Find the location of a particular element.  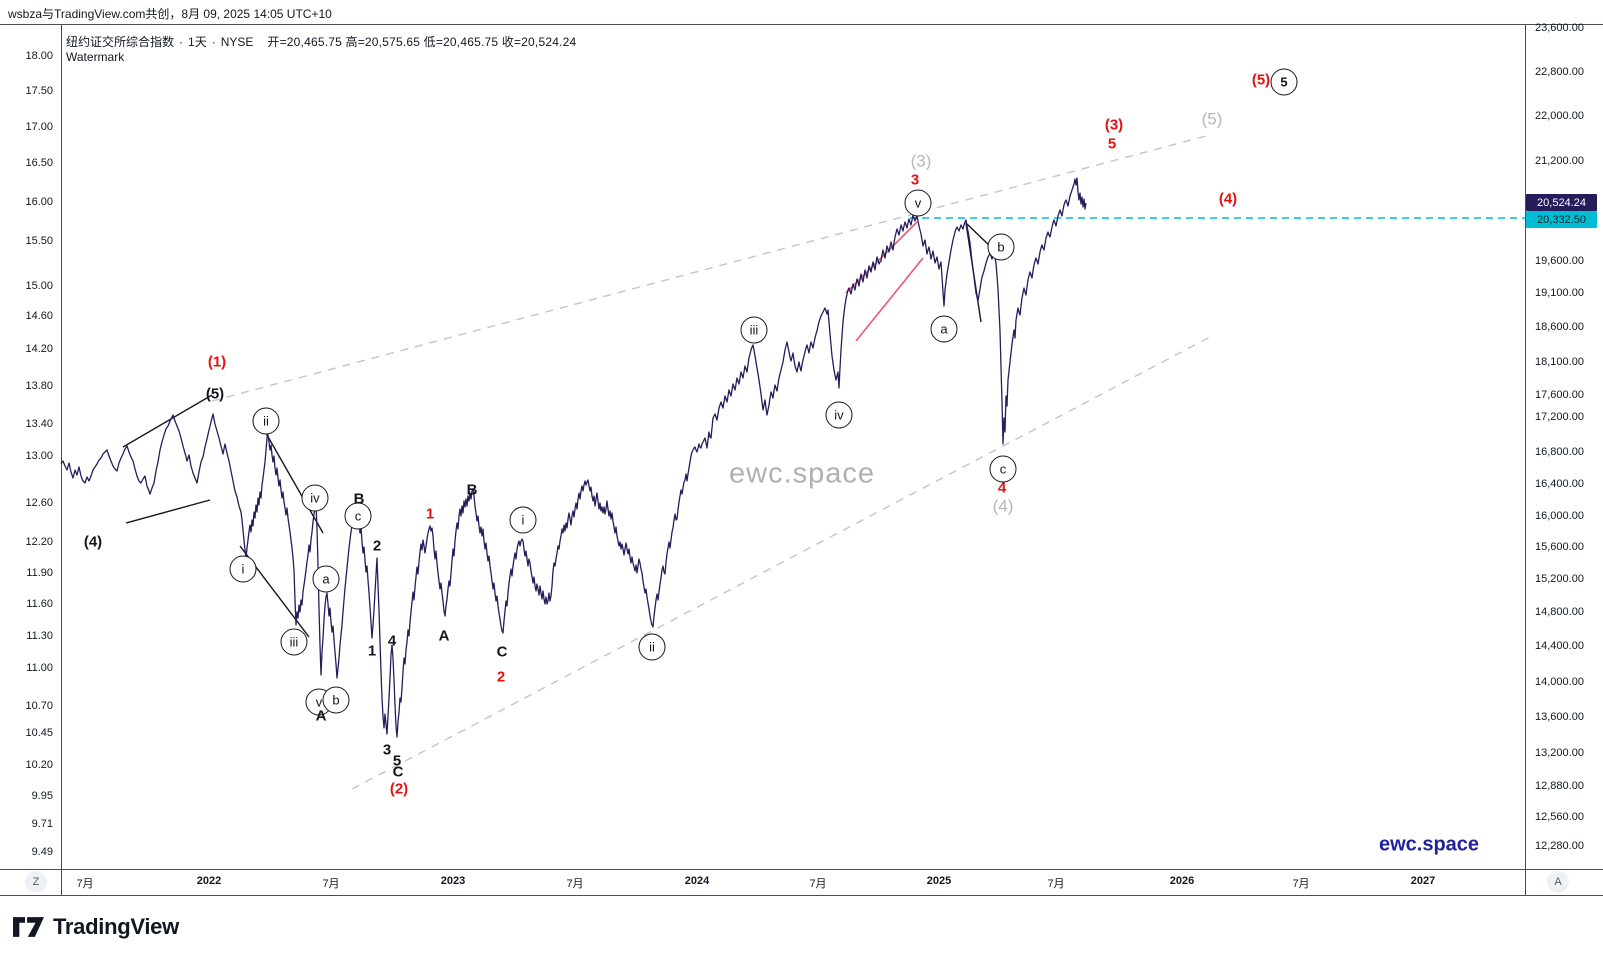

left-axis-tick: 9.95 is located at coordinates (42, 796).